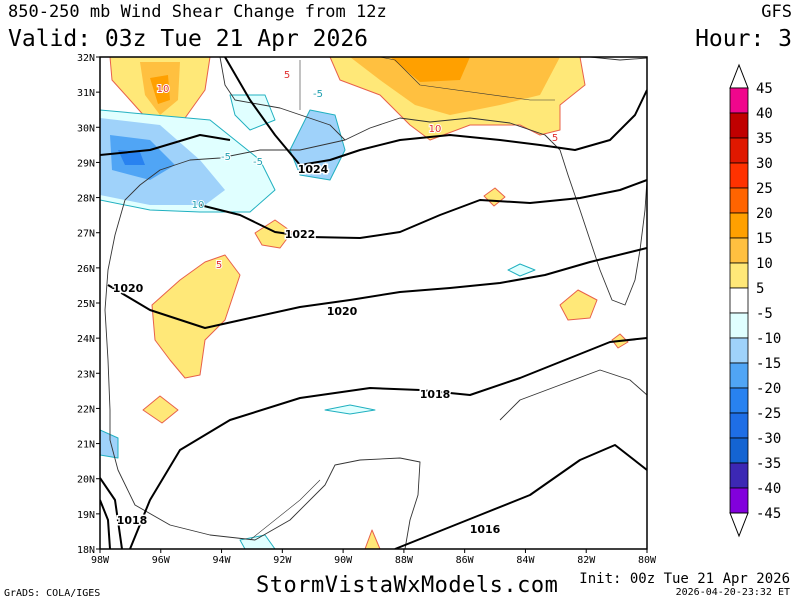 Image resolution: width=800 pixels, height=600 pixels. I want to click on lat-label: 20N, so click(86, 480).